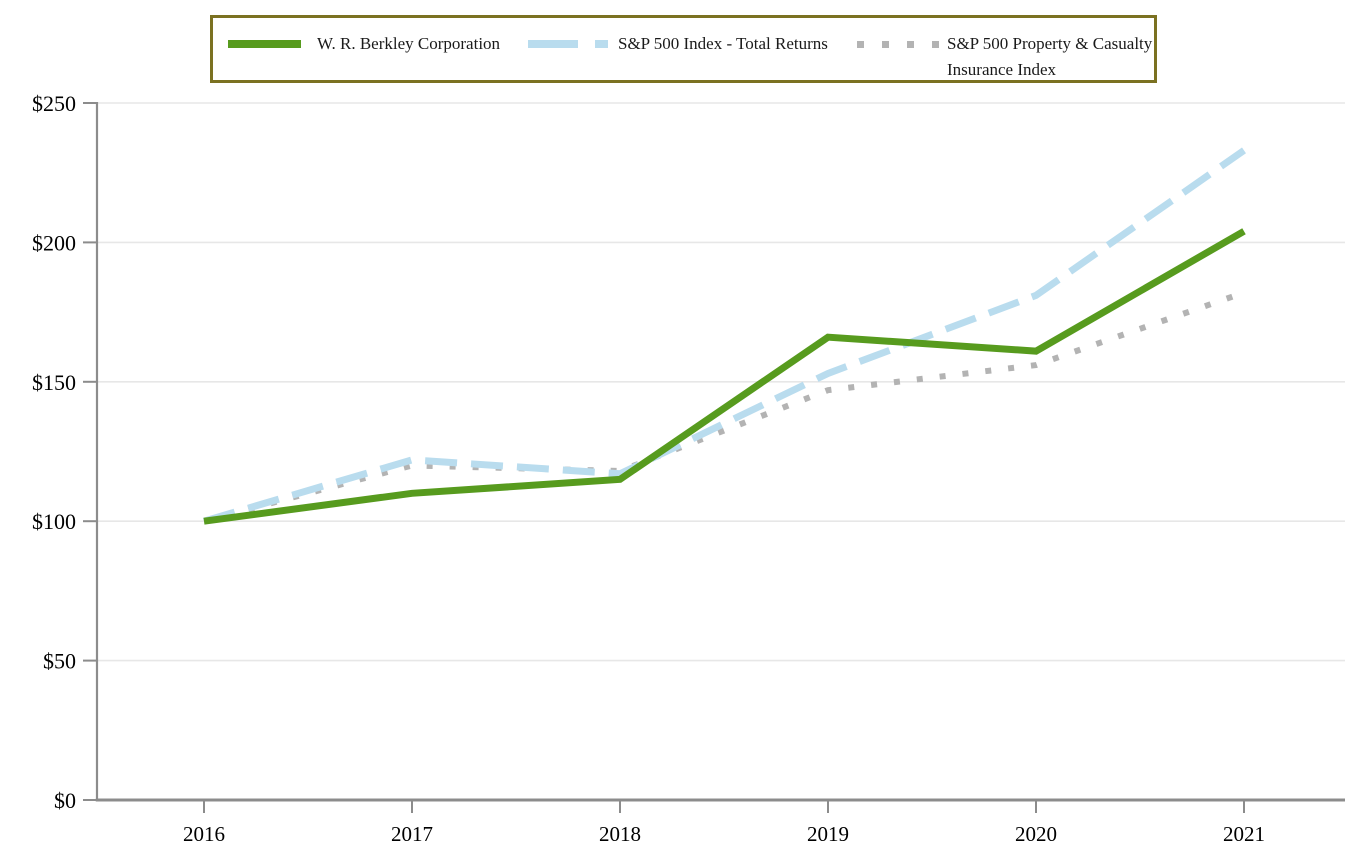 The width and height of the screenshot is (1364, 864). I want to click on y-tick-label: $50, so click(59, 661).